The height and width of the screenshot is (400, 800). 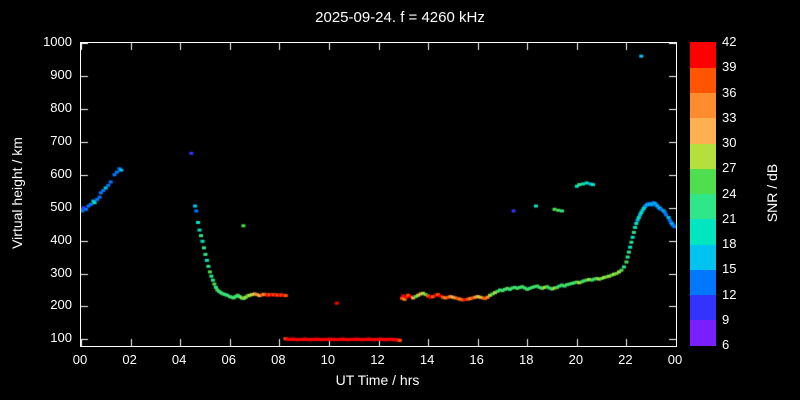 What do you see at coordinates (129, 359) in the screenshot?
I see `x-tick-label: 02` at bounding box center [129, 359].